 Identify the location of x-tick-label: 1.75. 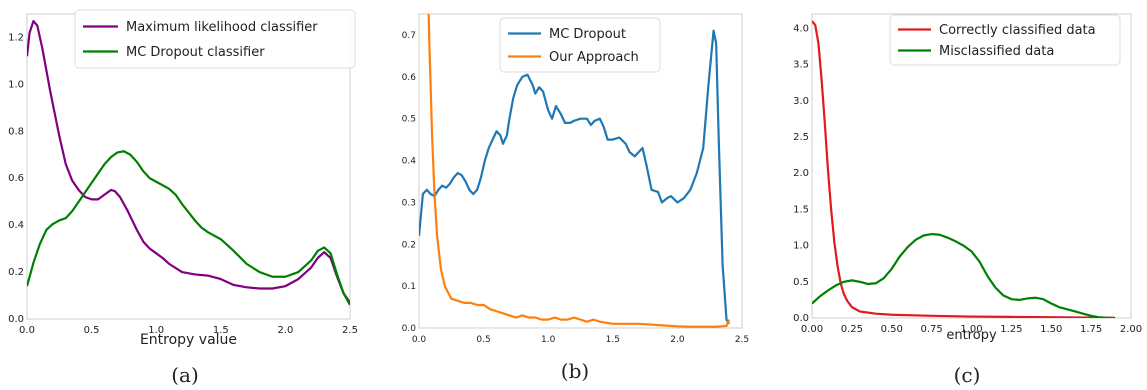
(1091, 329).